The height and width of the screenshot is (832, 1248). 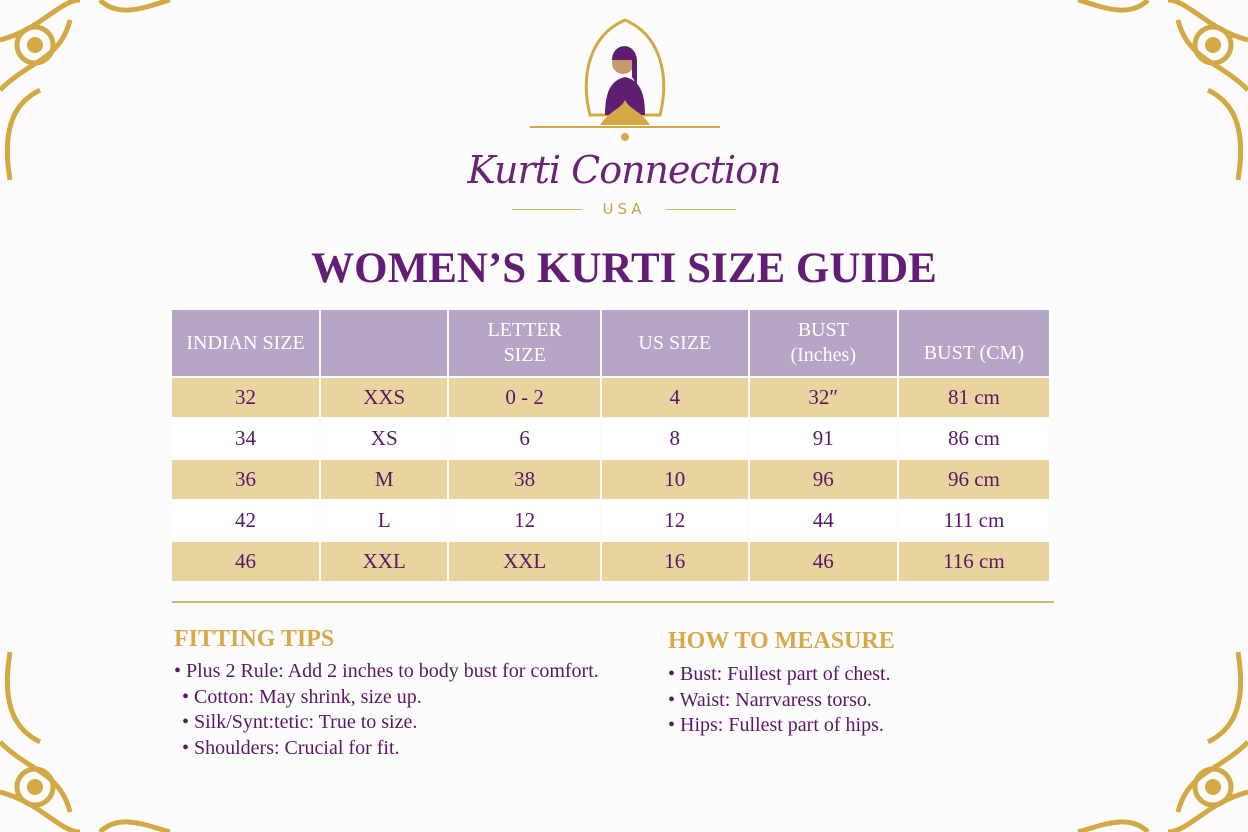 I want to click on list-item: • Waist: Narrvaress torso., so click(x=770, y=699).